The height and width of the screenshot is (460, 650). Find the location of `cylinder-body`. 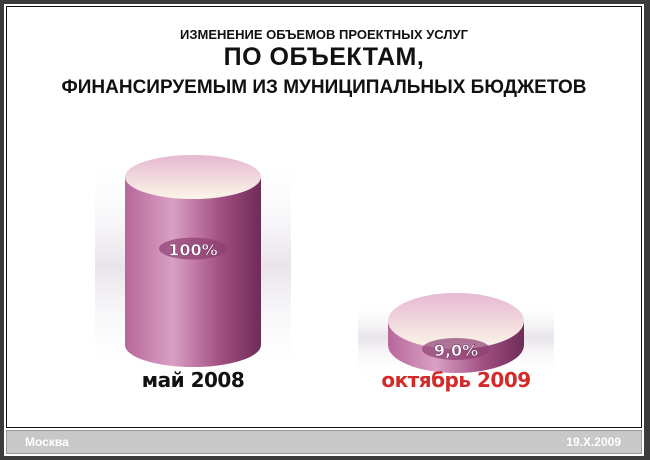

cylinder-body is located at coordinates (193, 272).